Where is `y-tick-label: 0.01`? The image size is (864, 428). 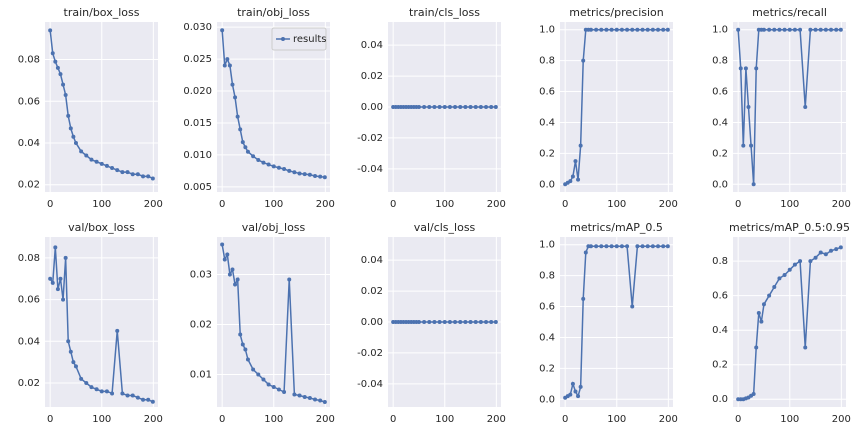
y-tick-label: 0.01 is located at coordinates (201, 375).